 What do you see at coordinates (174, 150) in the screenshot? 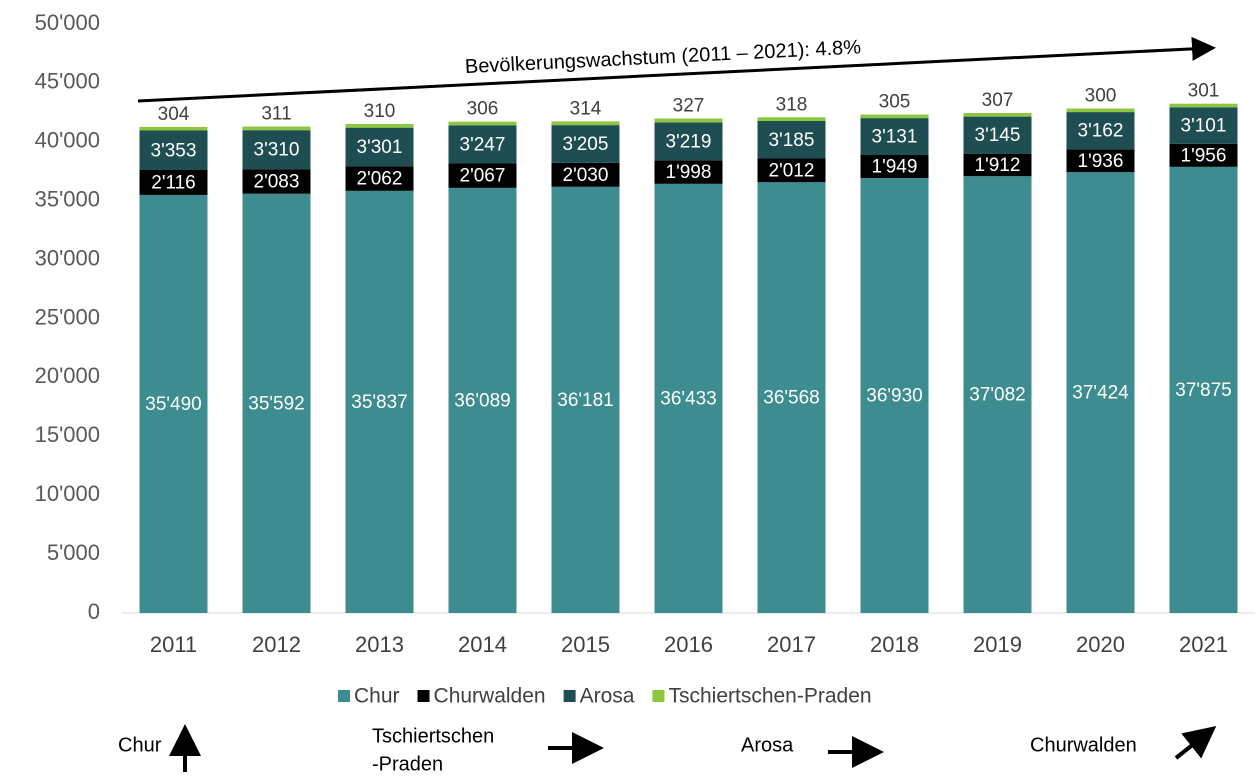
I see `data-label: 3'353` at bounding box center [174, 150].